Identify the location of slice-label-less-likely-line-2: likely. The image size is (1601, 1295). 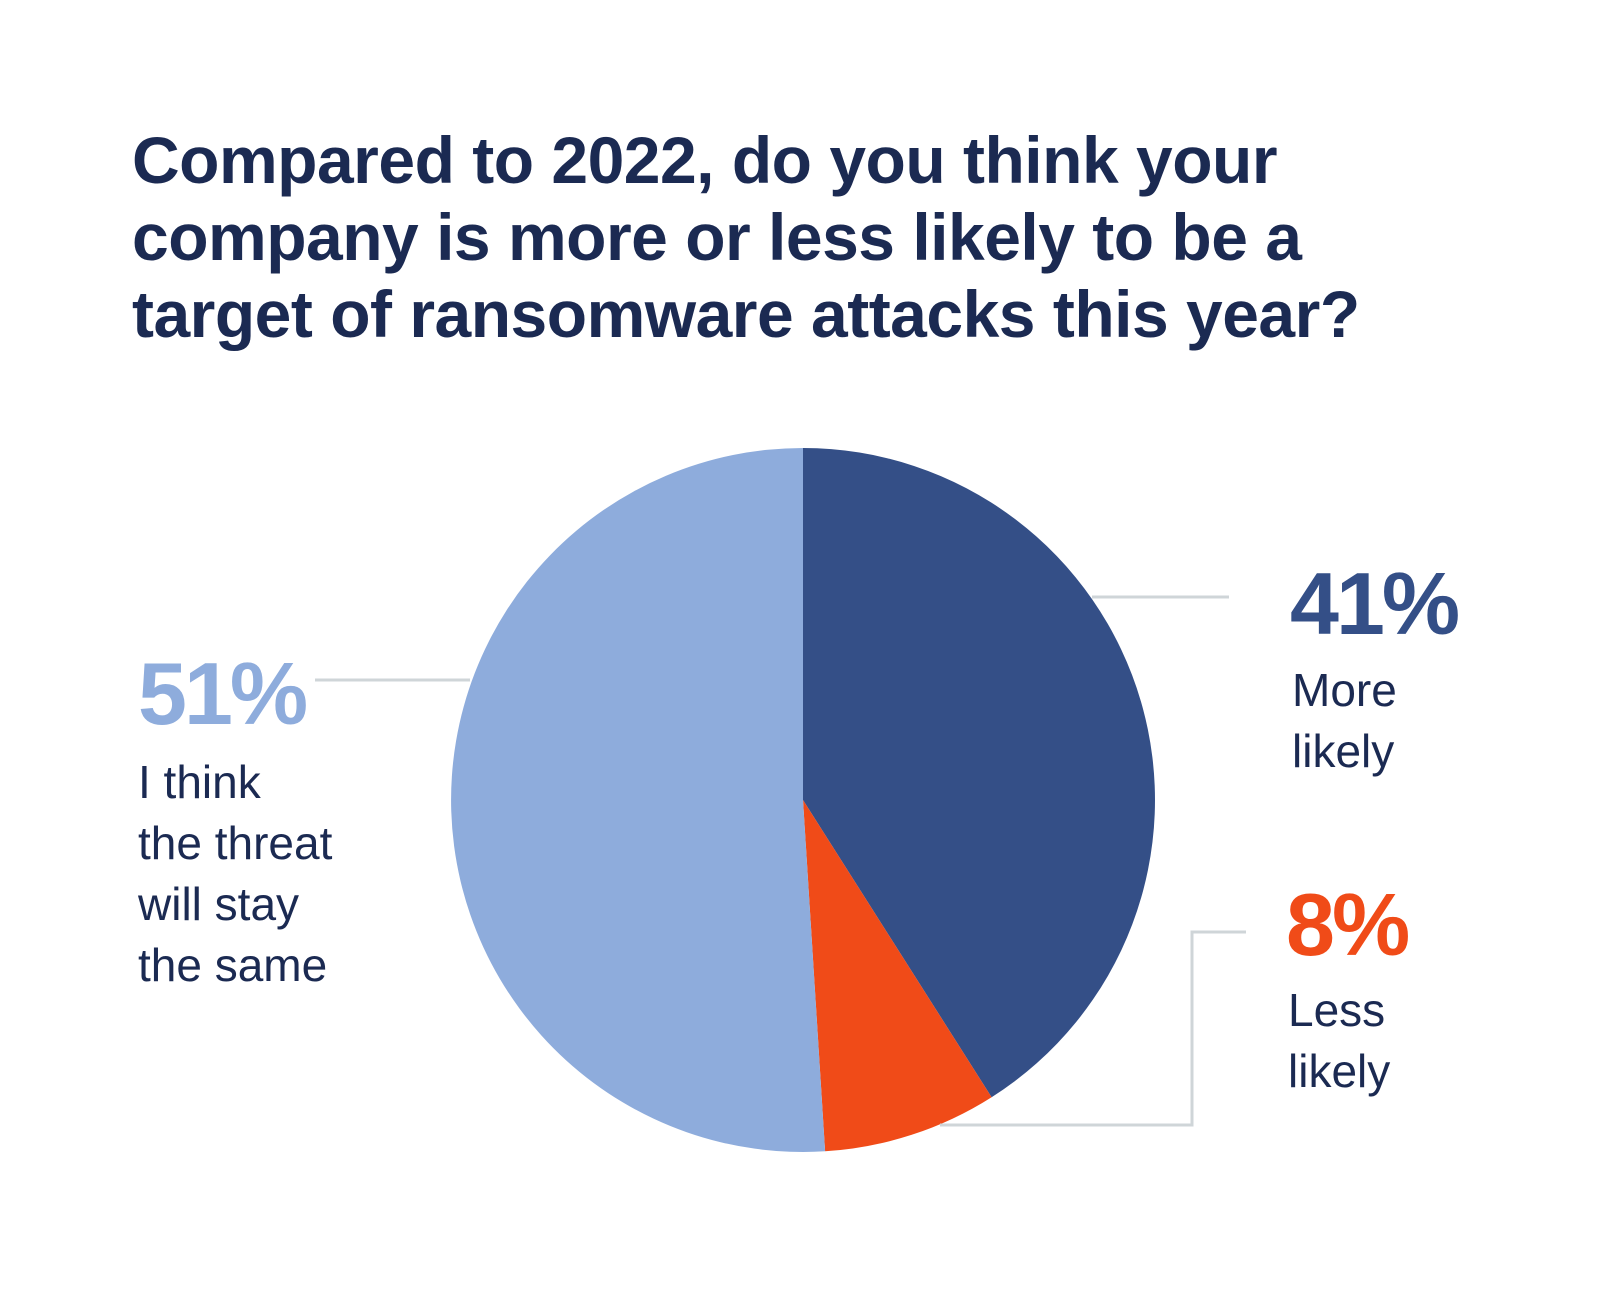
(1339, 1071).